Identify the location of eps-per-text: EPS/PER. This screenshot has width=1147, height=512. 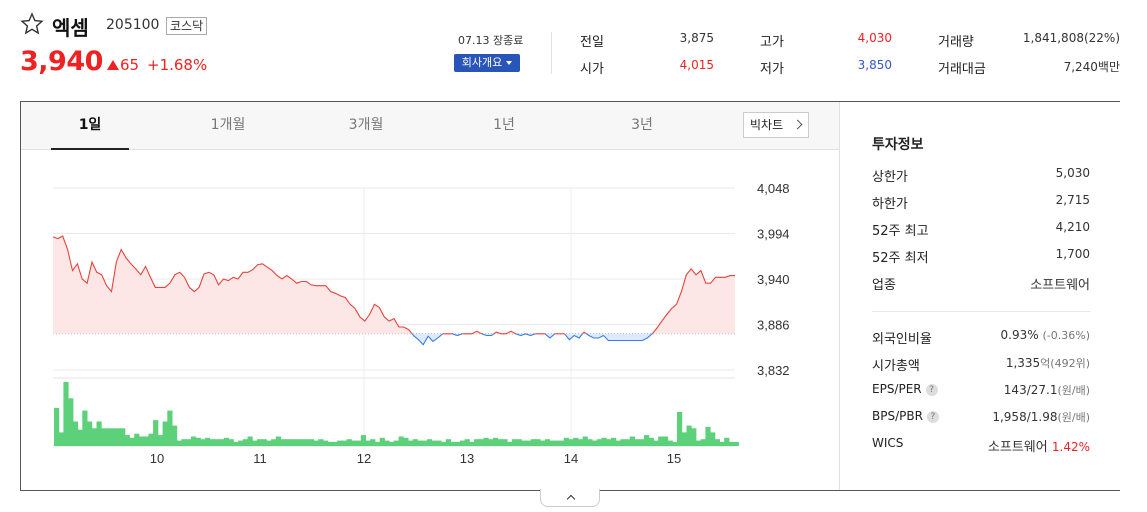
(897, 389).